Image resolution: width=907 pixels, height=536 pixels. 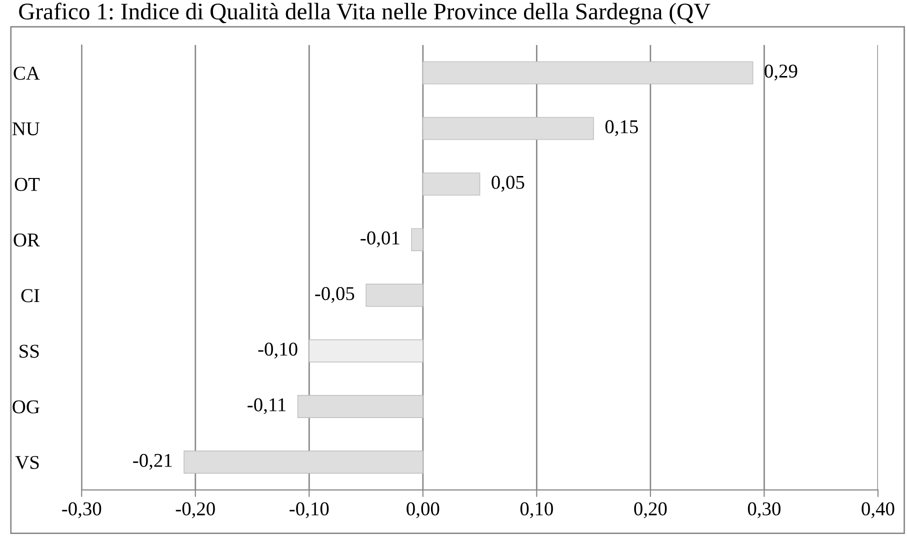 I want to click on x-tick-label: 0,30, so click(x=764, y=510).